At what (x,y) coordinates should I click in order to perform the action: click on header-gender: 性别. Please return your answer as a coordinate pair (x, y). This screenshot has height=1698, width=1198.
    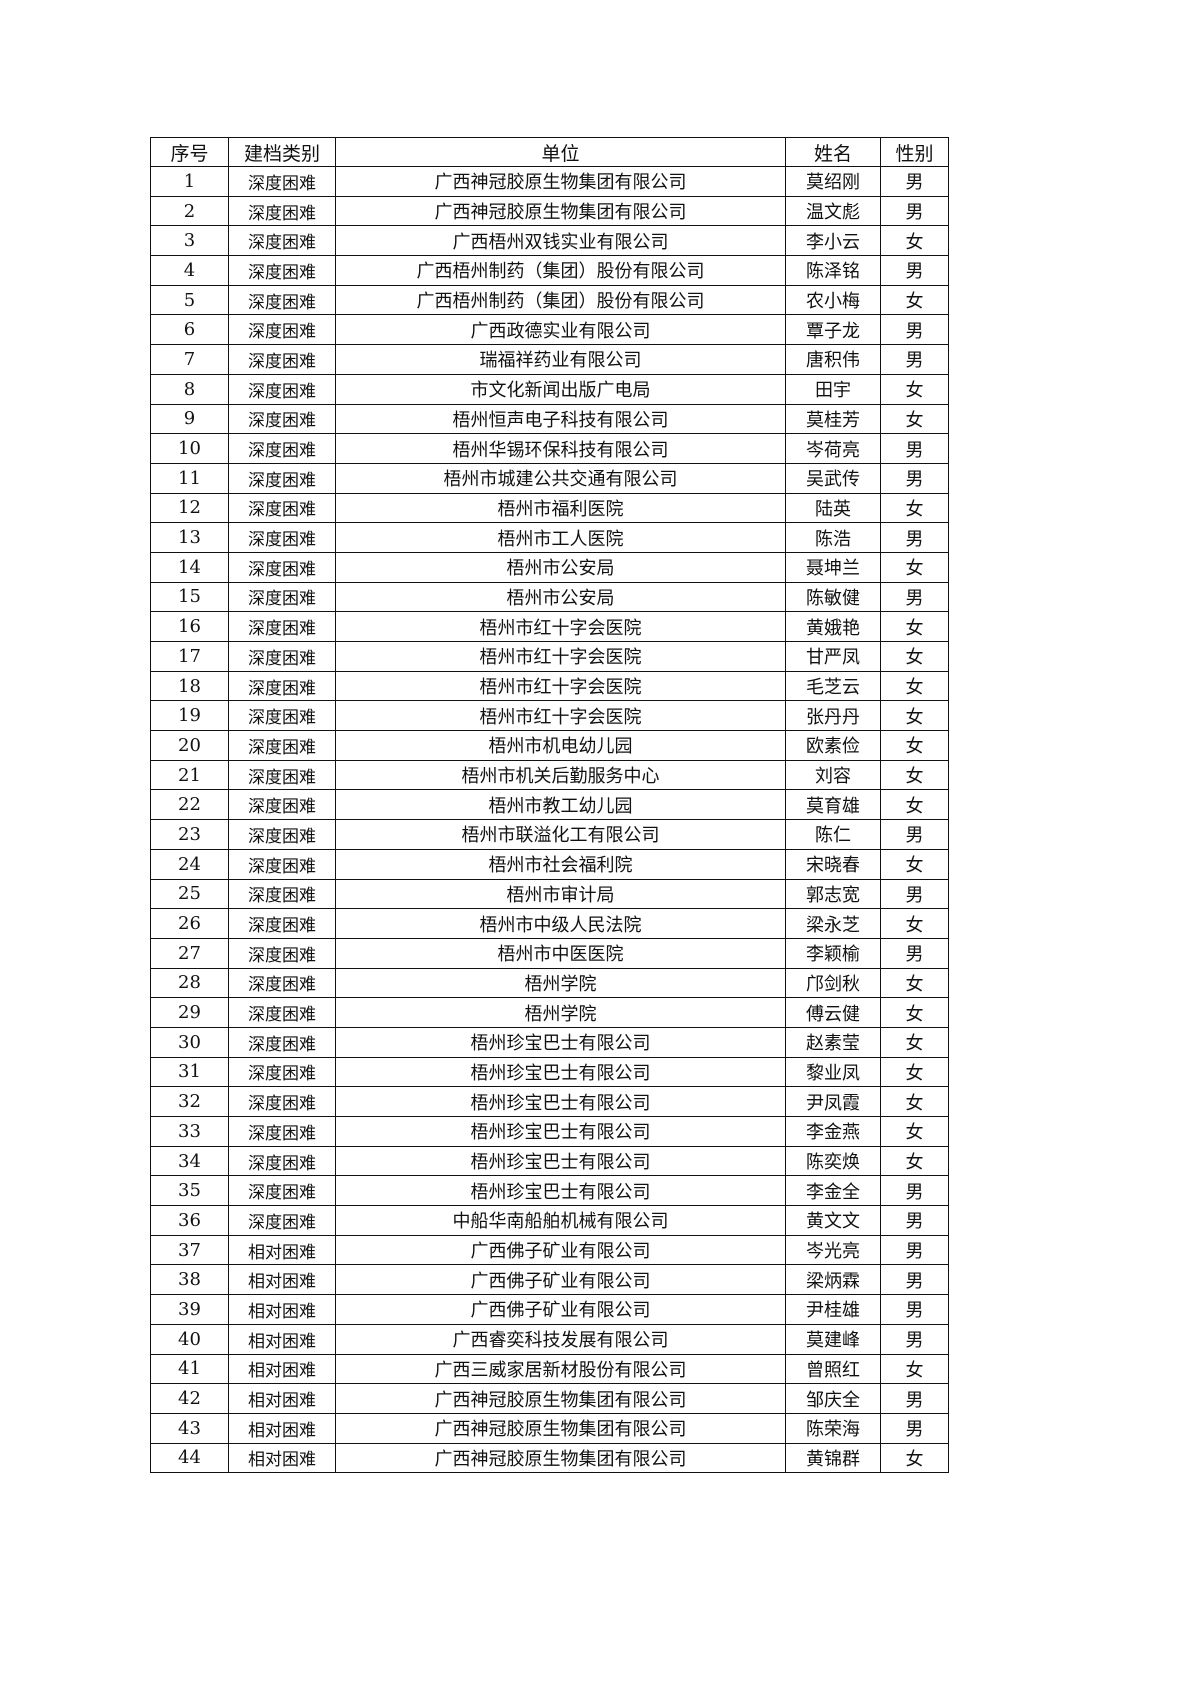
    Looking at the image, I should click on (914, 152).